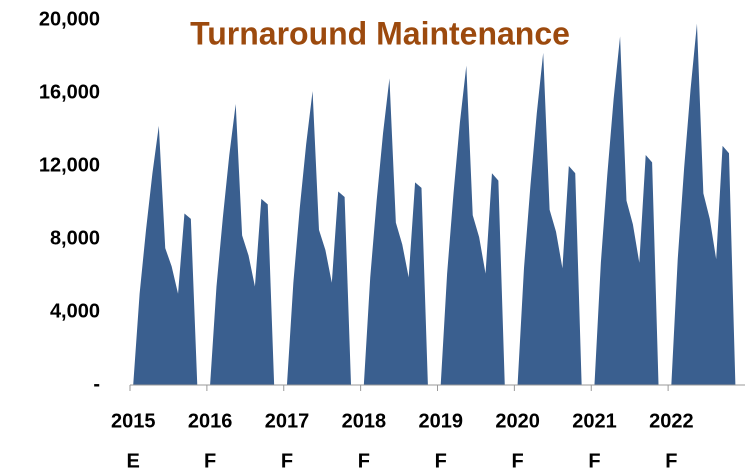 The height and width of the screenshot is (474, 751). I want to click on y-tick-label: -, so click(96, 384).